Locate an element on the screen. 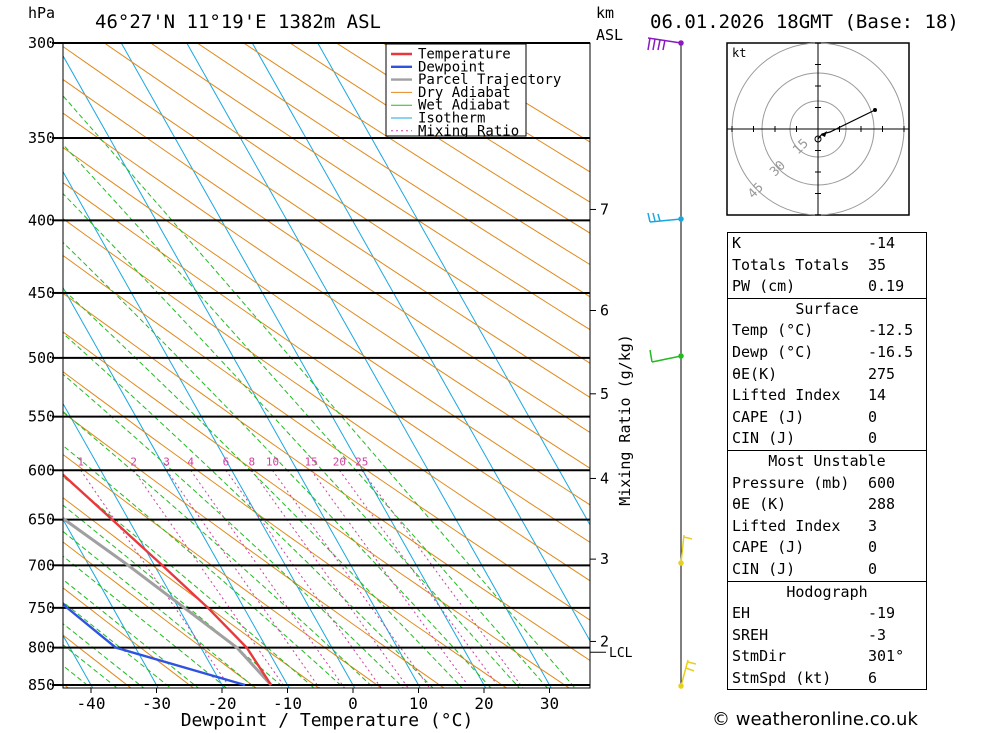 The image size is (1000, 733). height-label: 2 is located at coordinates (604, 641).